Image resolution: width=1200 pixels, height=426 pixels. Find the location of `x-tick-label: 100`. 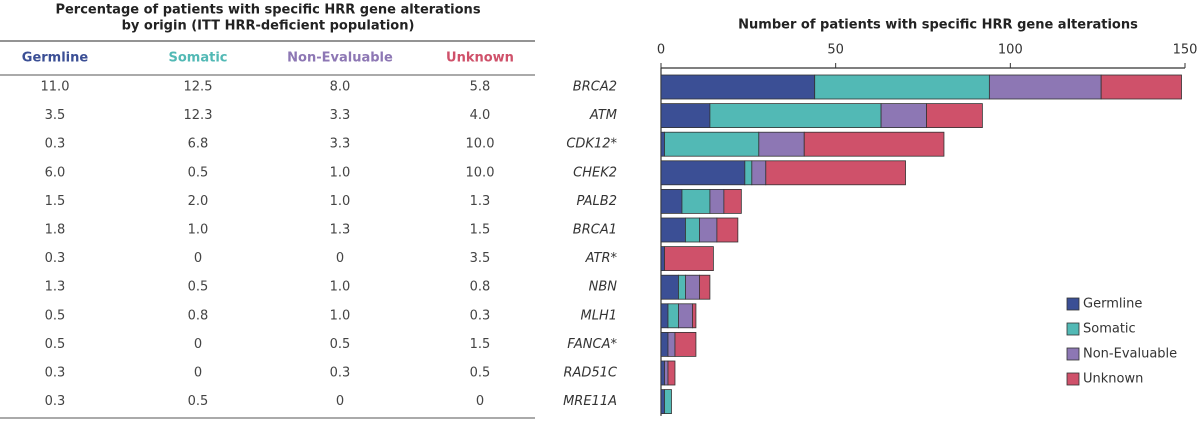

x-tick-label: 100 is located at coordinates (1010, 50).